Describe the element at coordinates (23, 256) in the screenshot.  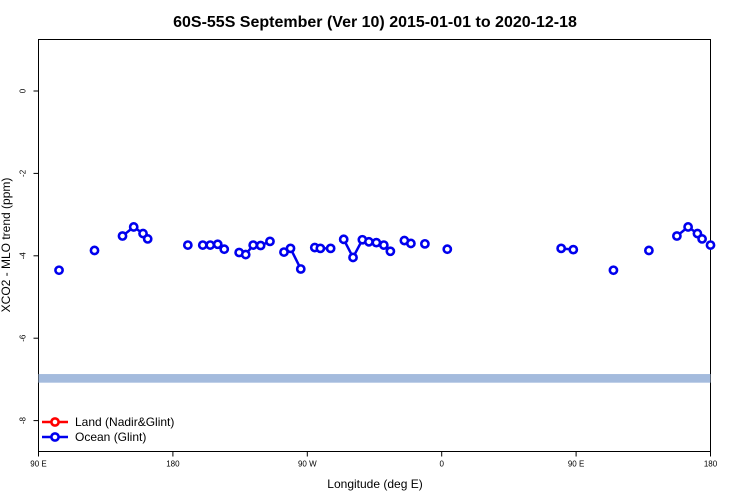
I see `y-tick-label: -4` at that location.